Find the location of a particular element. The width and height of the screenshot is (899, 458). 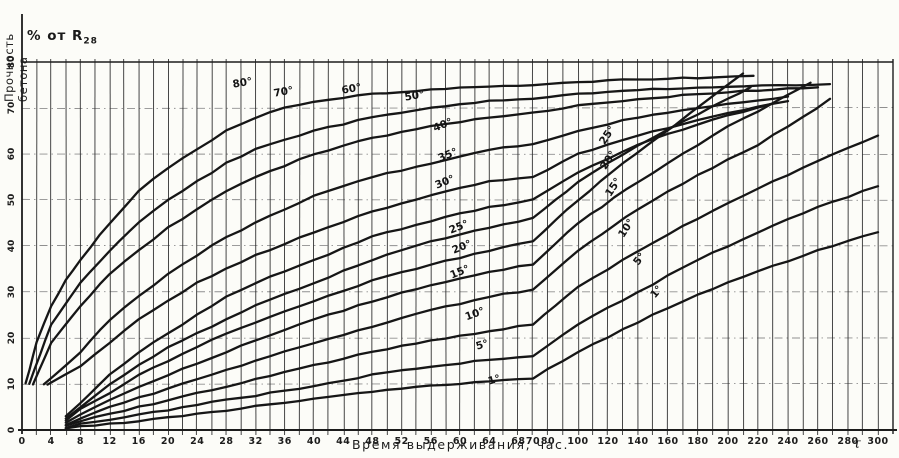

x-tick-label: 180 is located at coordinates (697, 441).